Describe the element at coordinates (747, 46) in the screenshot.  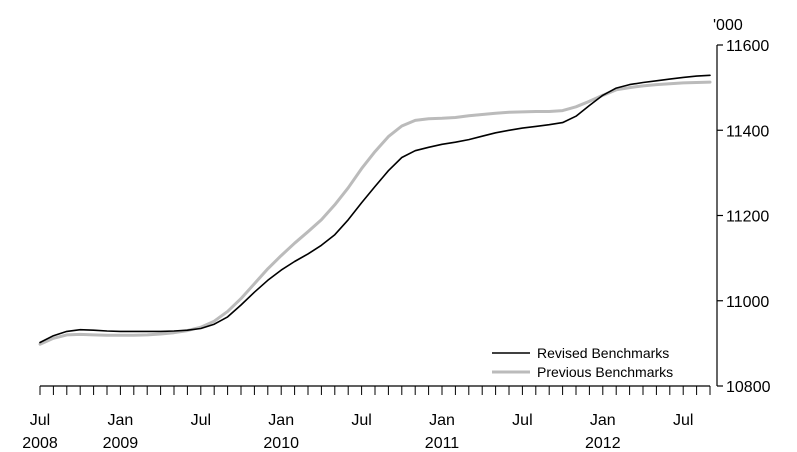
I see `y-tick-label: 11600` at that location.